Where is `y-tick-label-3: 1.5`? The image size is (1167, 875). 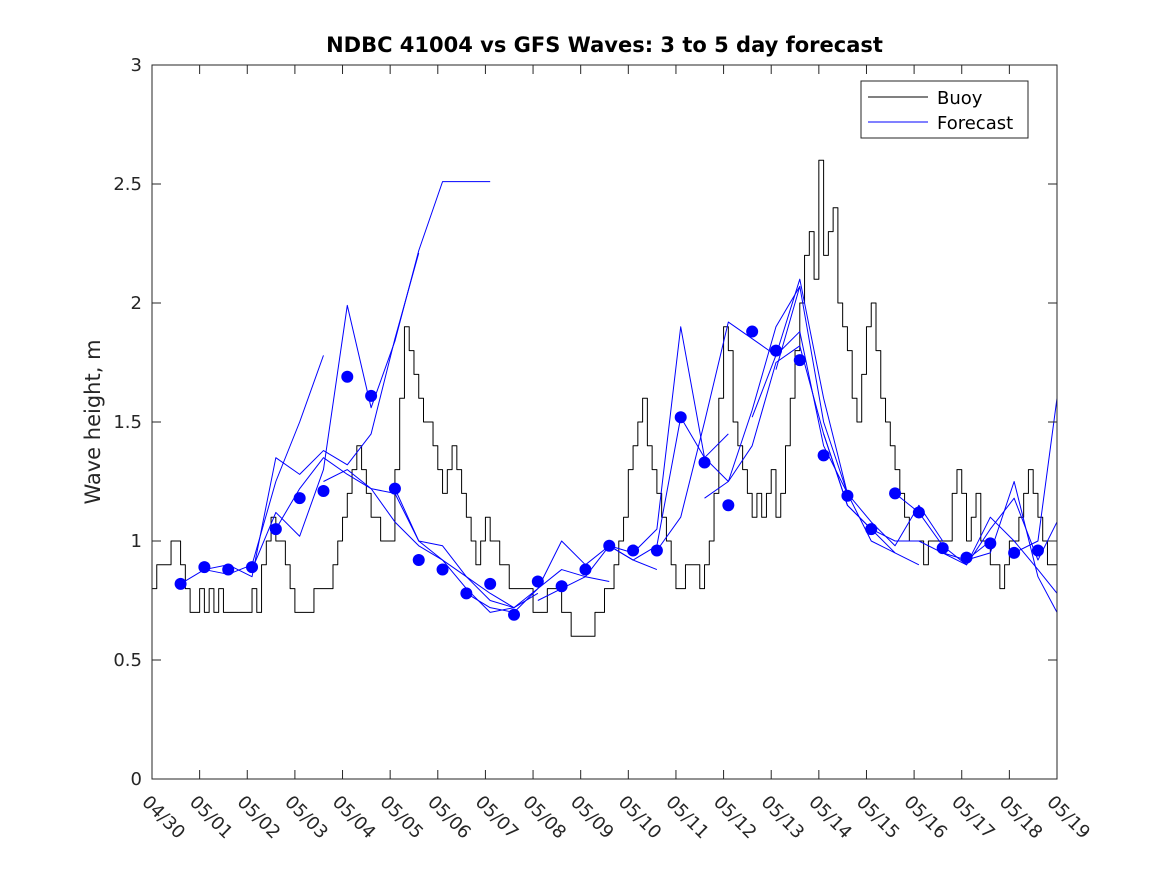 y-tick-label-3: 1.5 is located at coordinates (127, 422).